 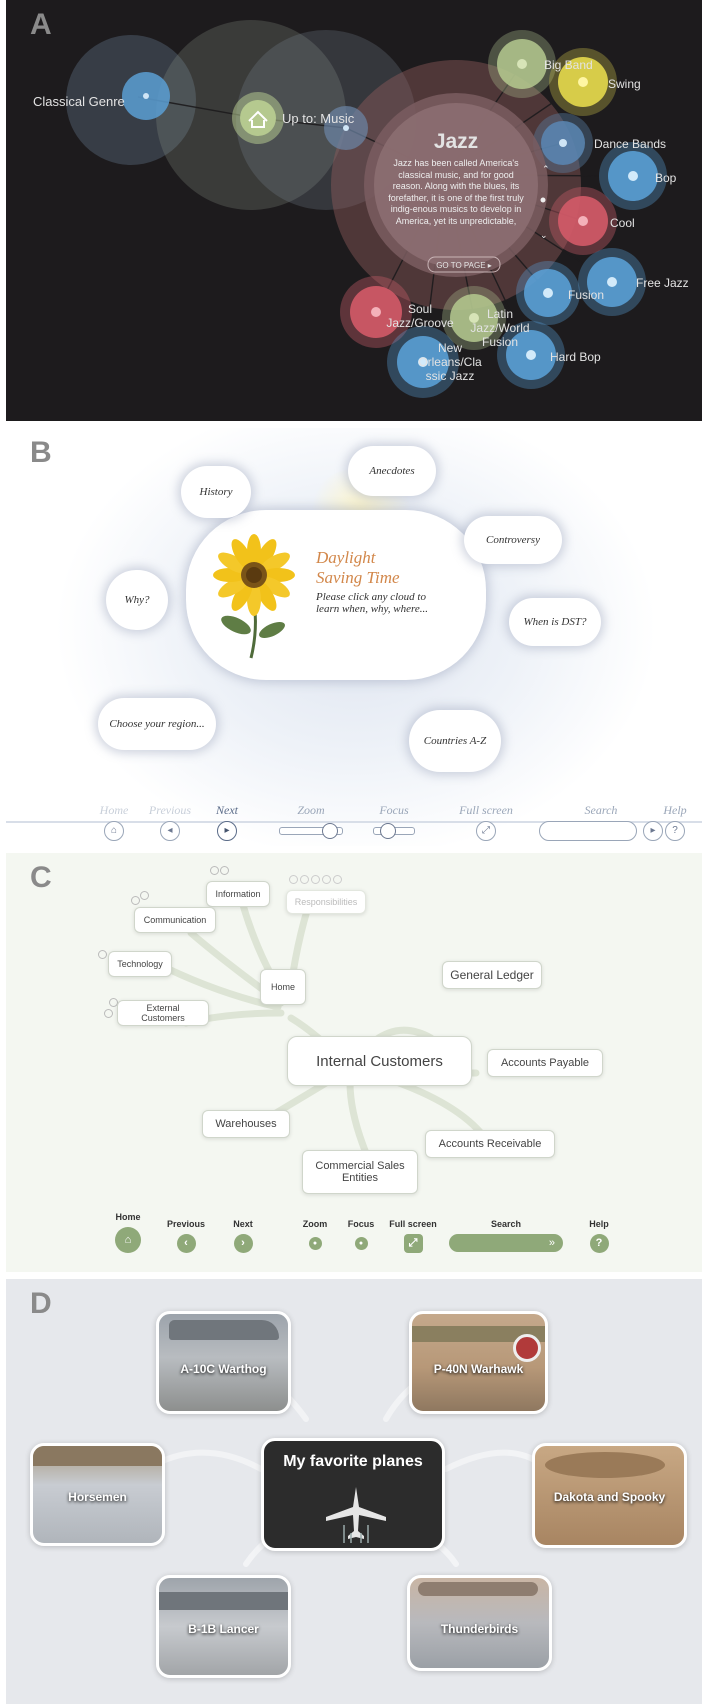 What do you see at coordinates (492, 975) in the screenshot?
I see `node-general-ledger: General Ledger` at bounding box center [492, 975].